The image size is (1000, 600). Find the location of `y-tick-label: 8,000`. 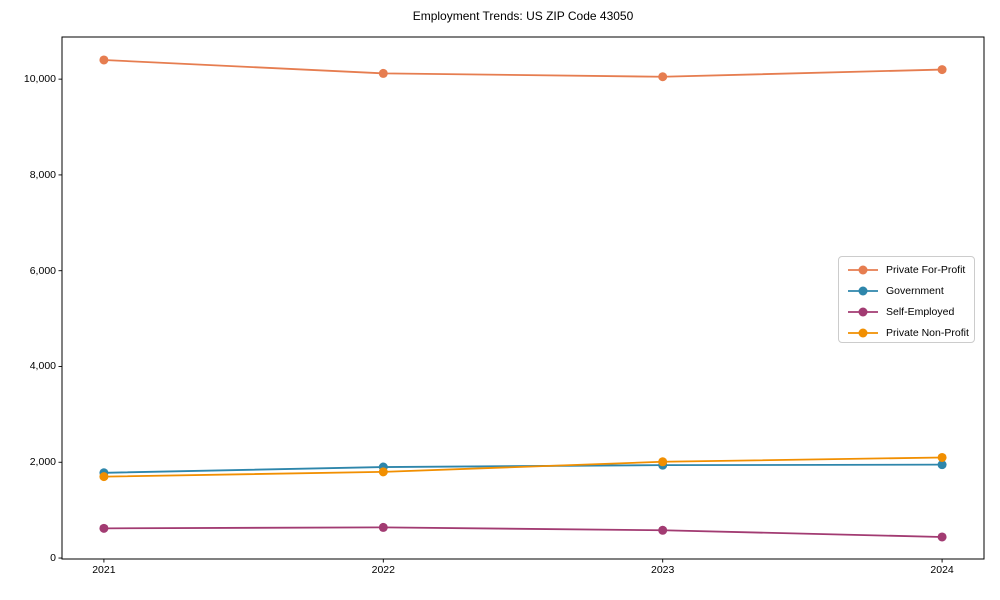

y-tick-label: 8,000 is located at coordinates (42, 174).